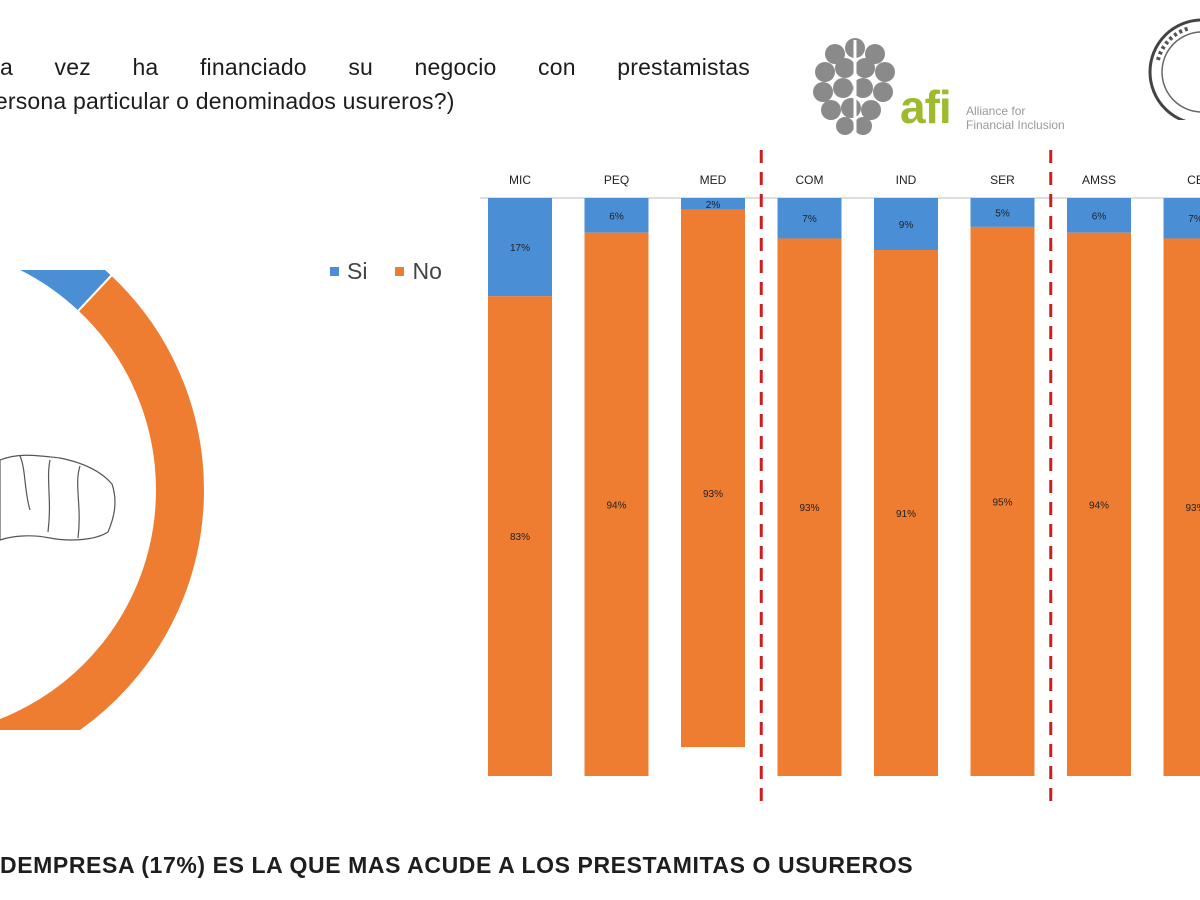 This screenshot has height=900, width=1200. I want to click on bar-si-peq, so click(616, 215).